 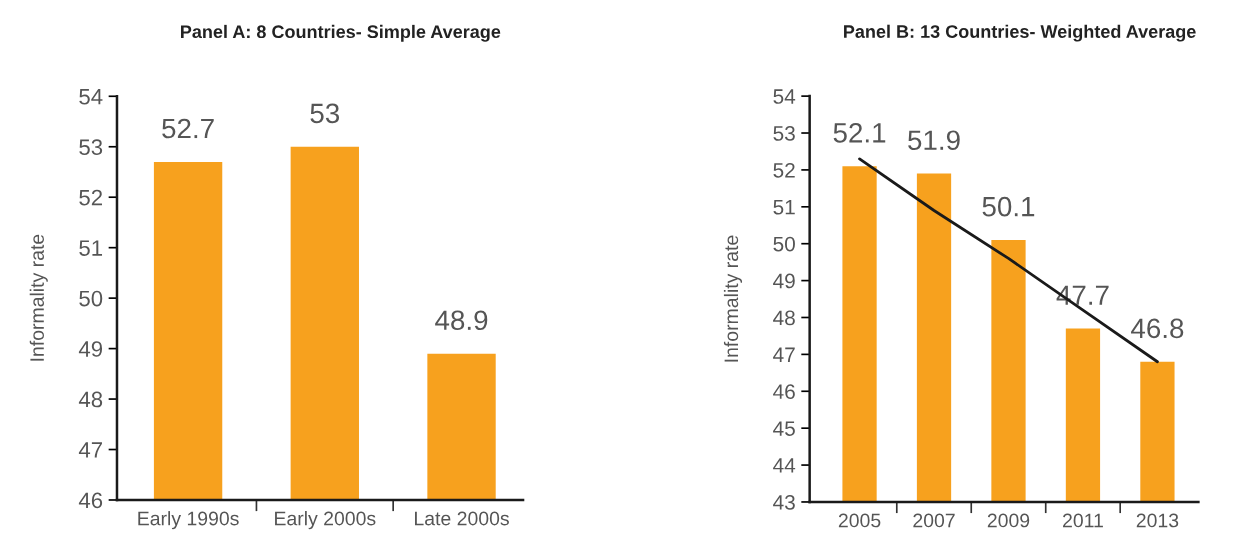 What do you see at coordinates (1157, 328) in the screenshot?
I see `data-label: 46.8` at bounding box center [1157, 328].